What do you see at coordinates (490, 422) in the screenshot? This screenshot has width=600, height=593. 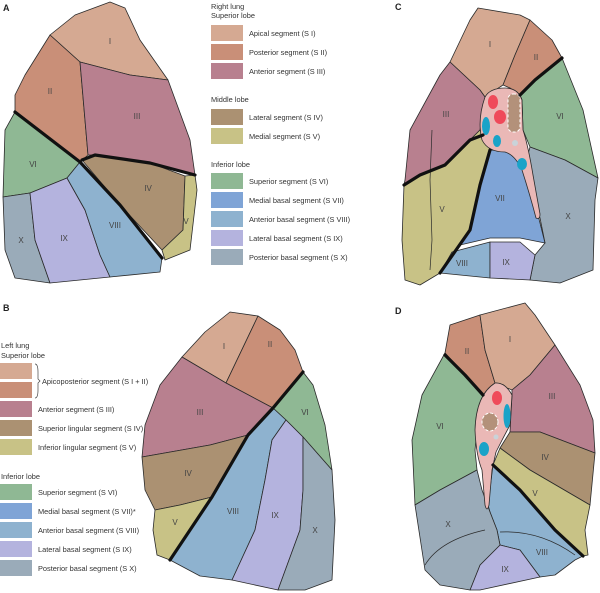 I see `bronchus-icon` at bounding box center [490, 422].